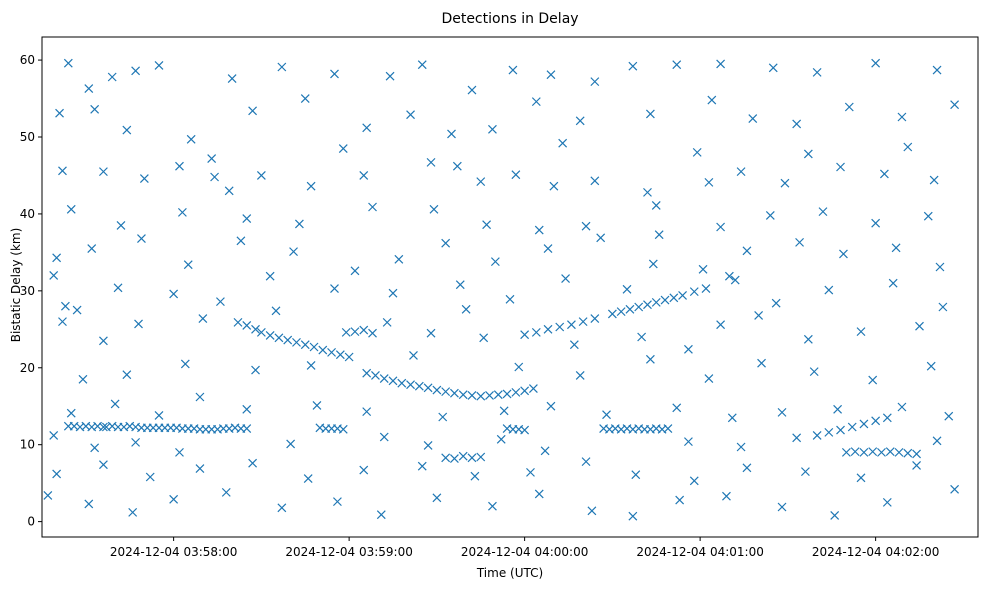  I want to click on x-tick-label: 2024-12-04 03:58:00, so click(173, 552).